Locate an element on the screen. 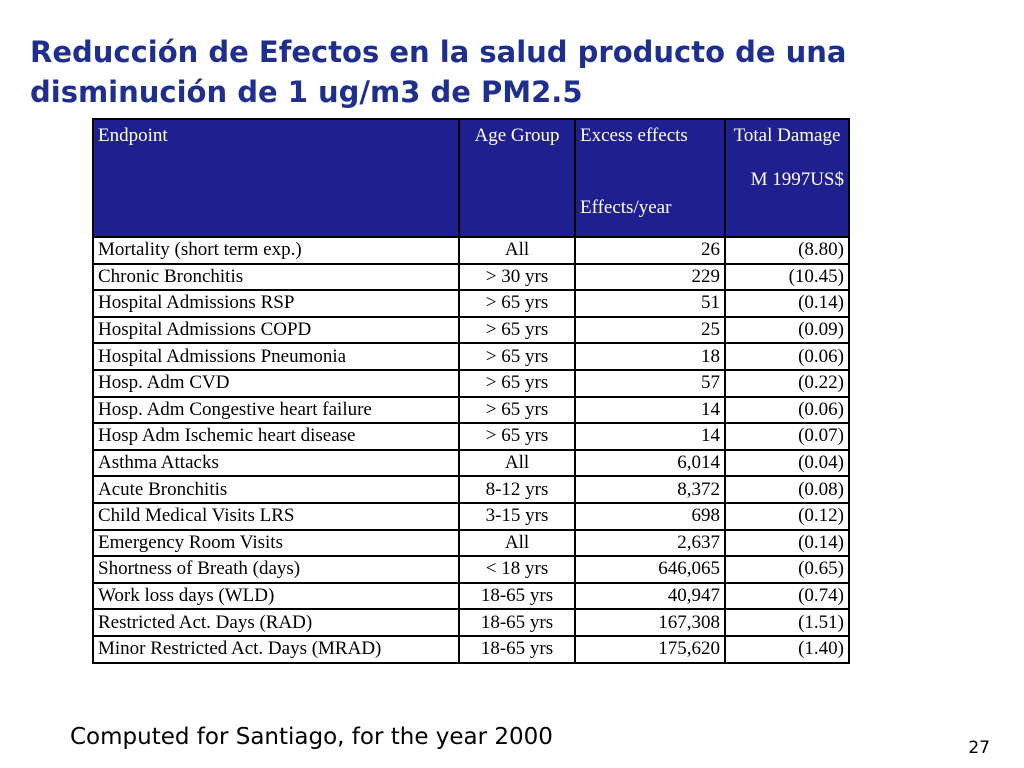  cell-endpoint: Emergency Room Visits is located at coordinates (276, 543).